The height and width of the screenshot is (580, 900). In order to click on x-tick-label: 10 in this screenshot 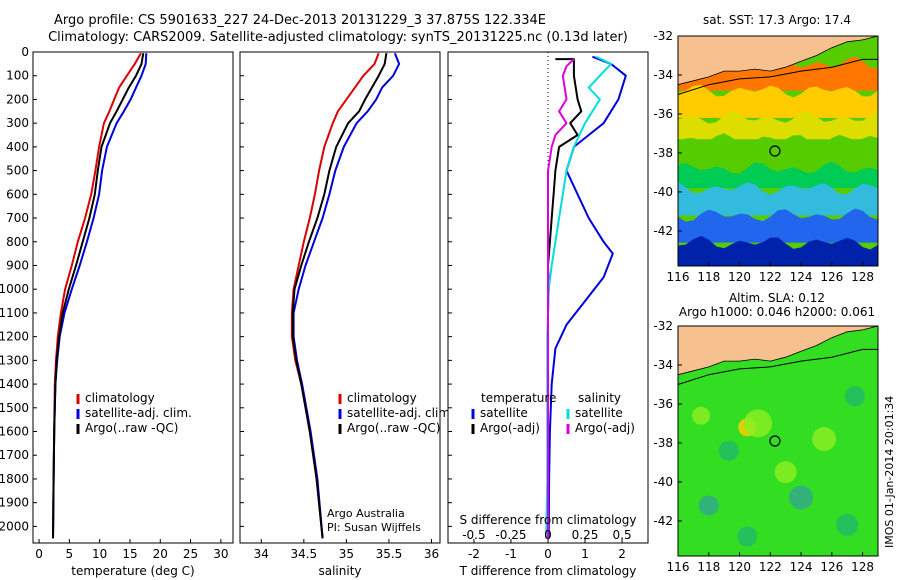, I will do `click(99, 554)`.